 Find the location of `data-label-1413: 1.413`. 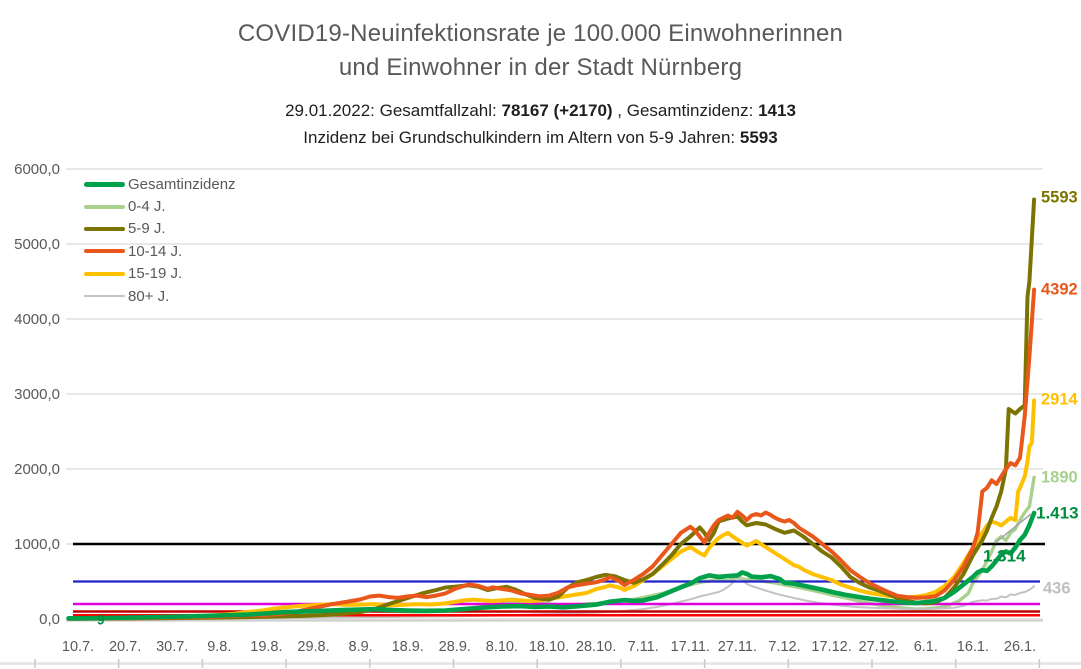

data-label-1413: 1.413 is located at coordinates (1057, 512).